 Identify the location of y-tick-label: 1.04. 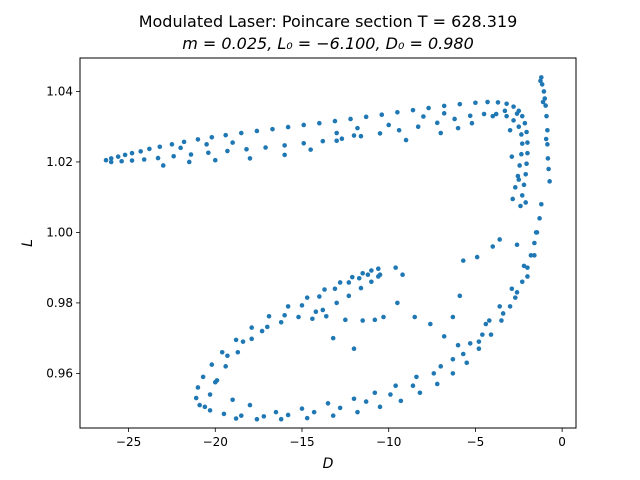
(59, 91).